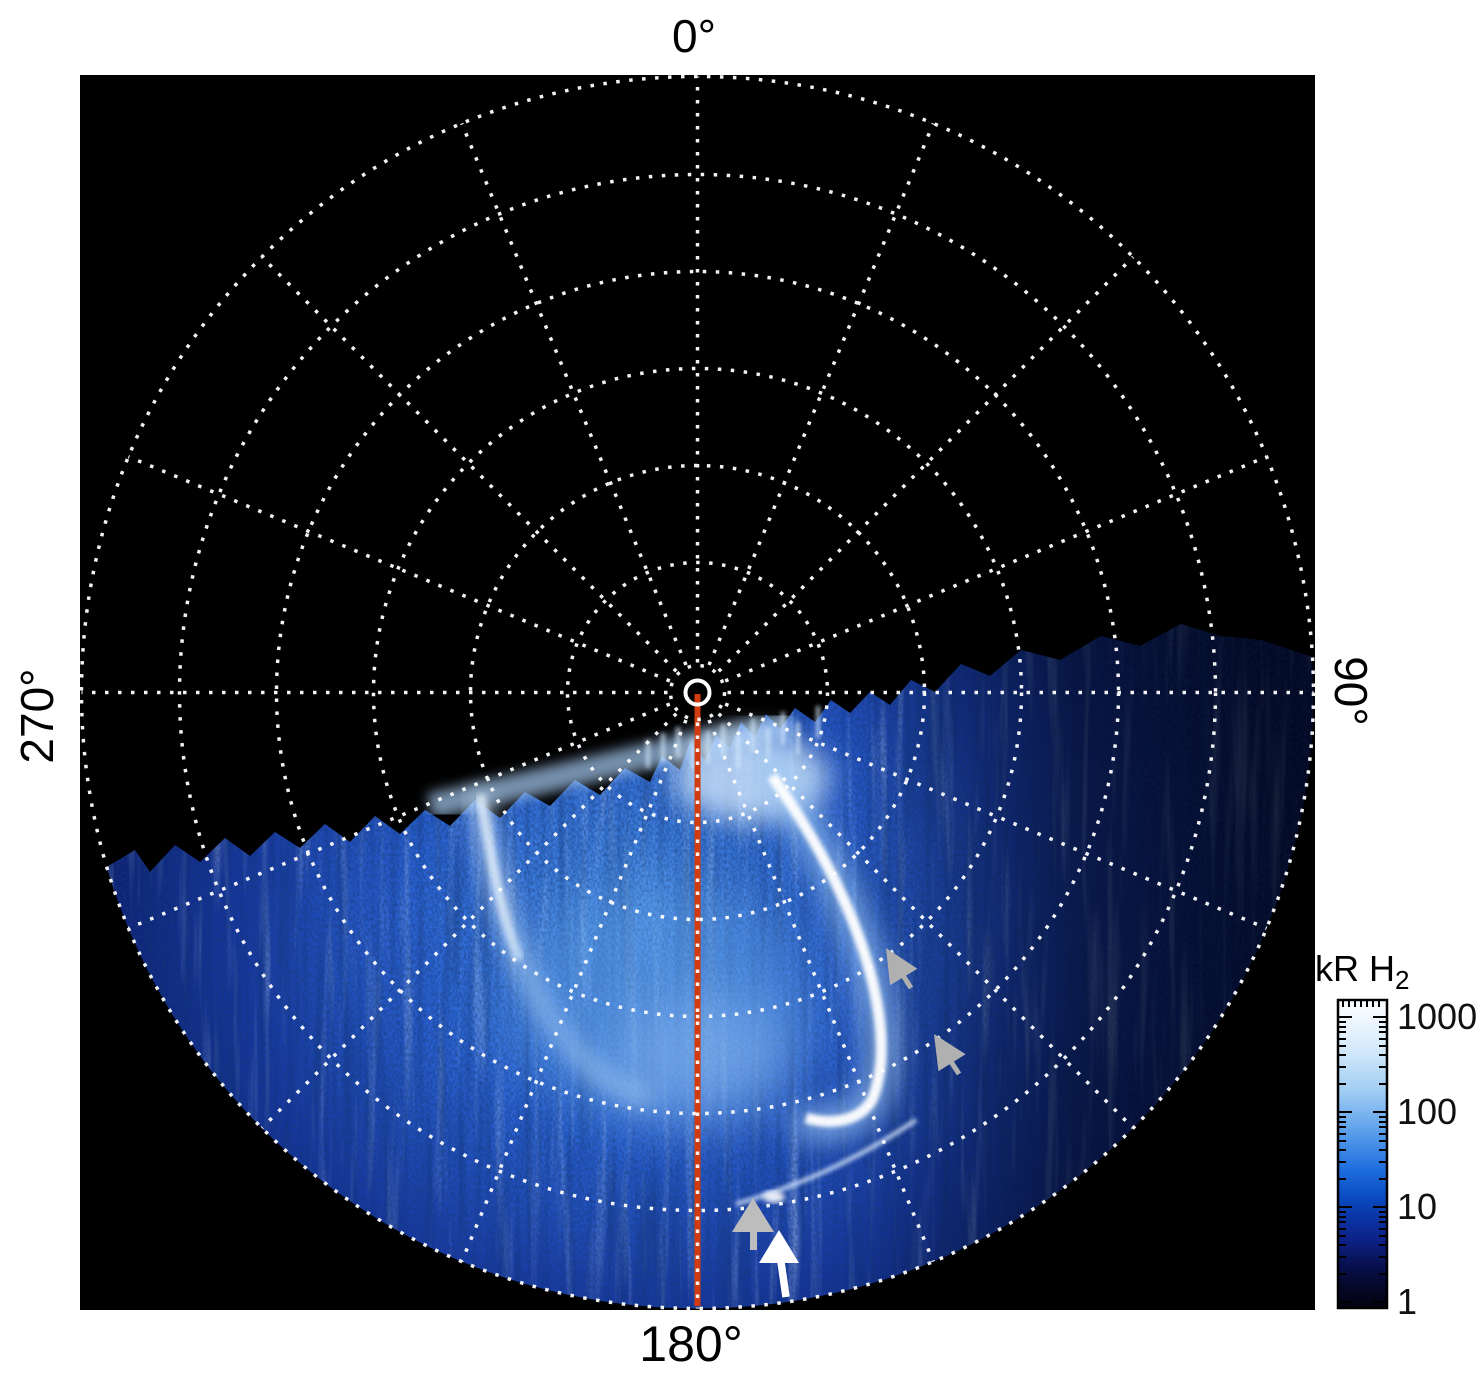  I want to click on colorbar-tick-1000: 1000, so click(1437, 1016).